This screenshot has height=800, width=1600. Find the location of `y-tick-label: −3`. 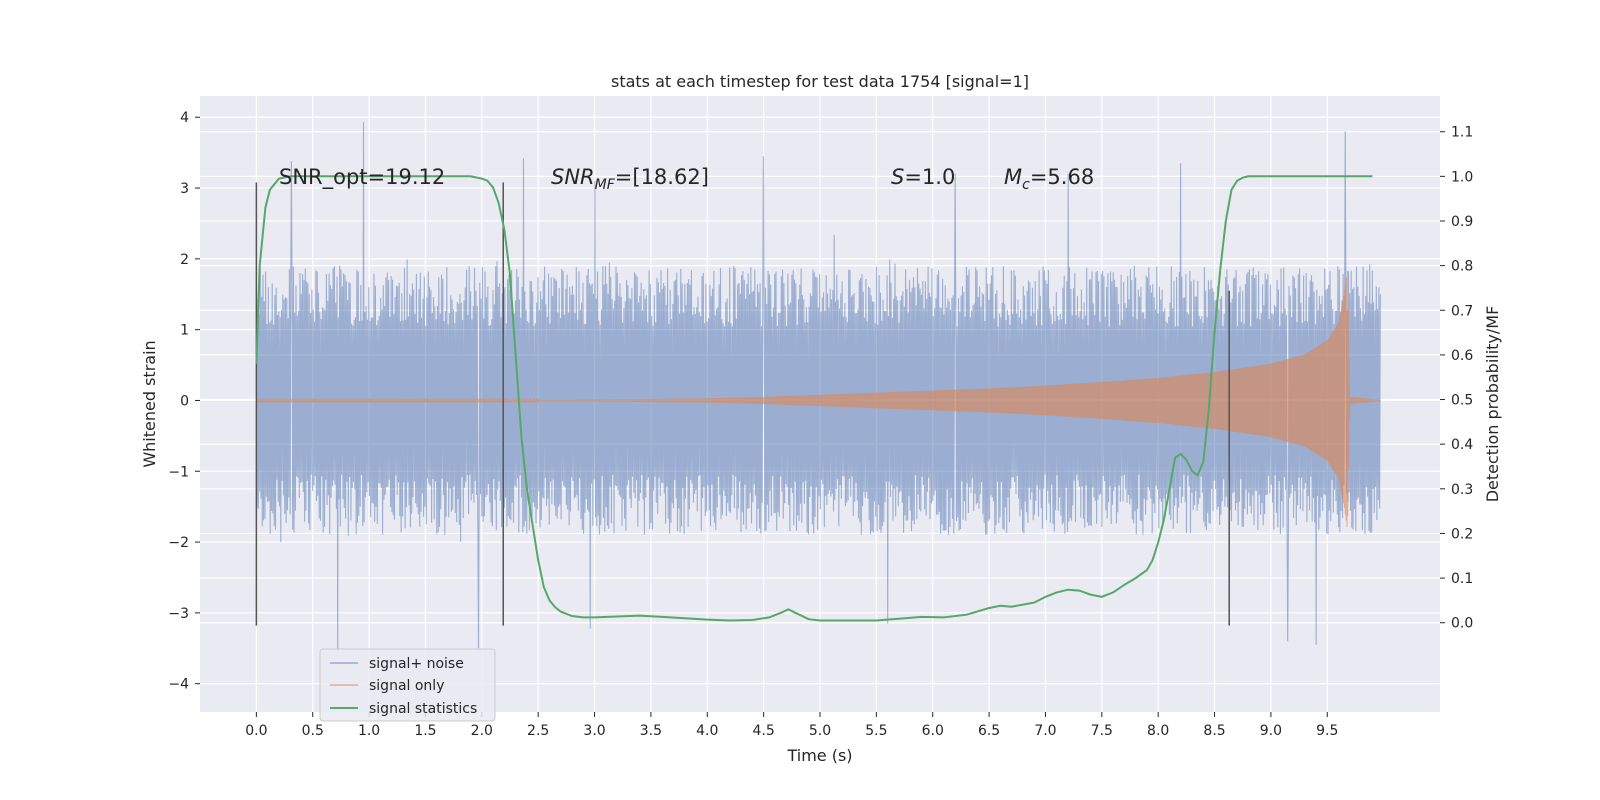

y-tick-label: −3 is located at coordinates (178, 614).